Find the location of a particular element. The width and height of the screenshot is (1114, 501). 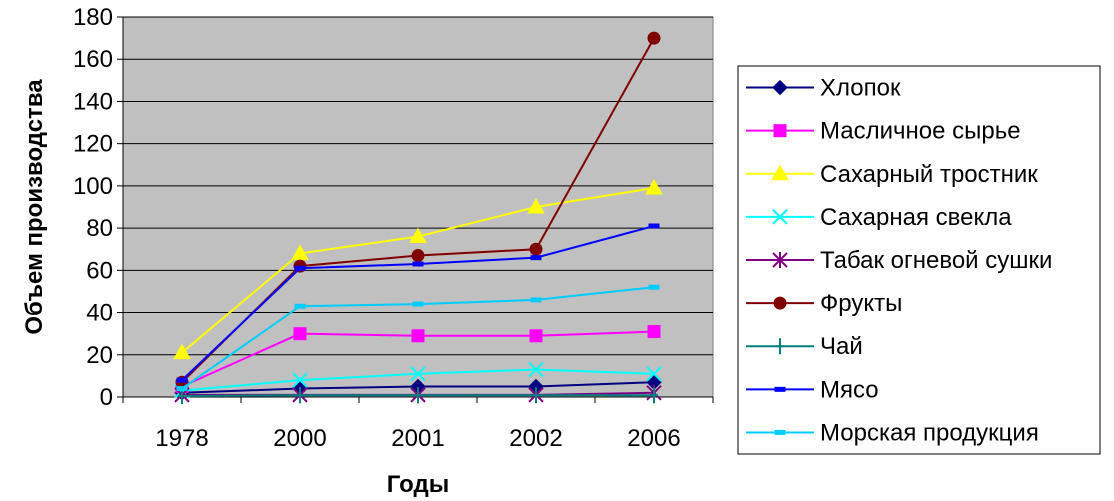

legend-label-2: Сахарный тростник is located at coordinates (929, 174).